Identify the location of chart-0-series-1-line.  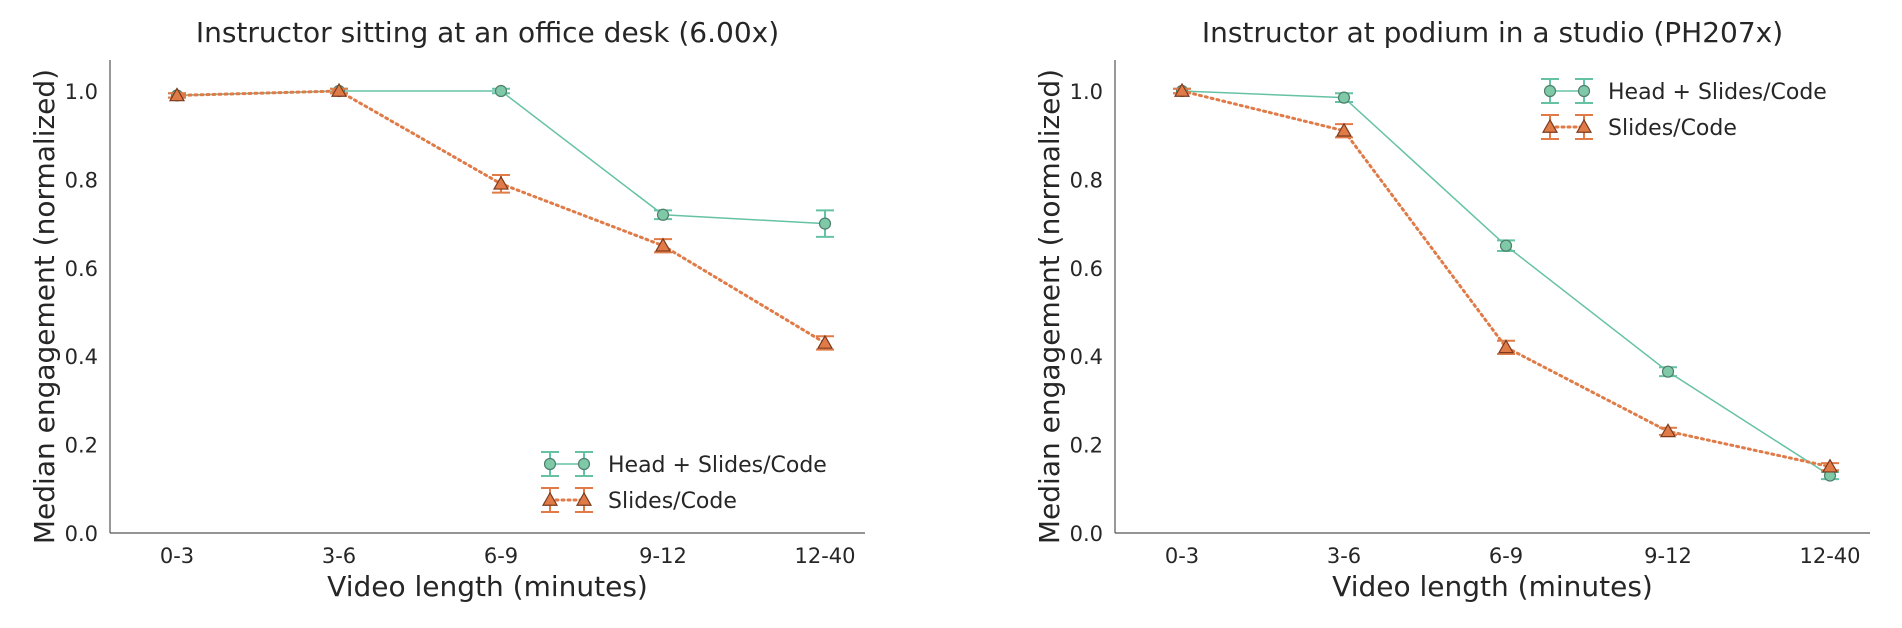
(501, 217).